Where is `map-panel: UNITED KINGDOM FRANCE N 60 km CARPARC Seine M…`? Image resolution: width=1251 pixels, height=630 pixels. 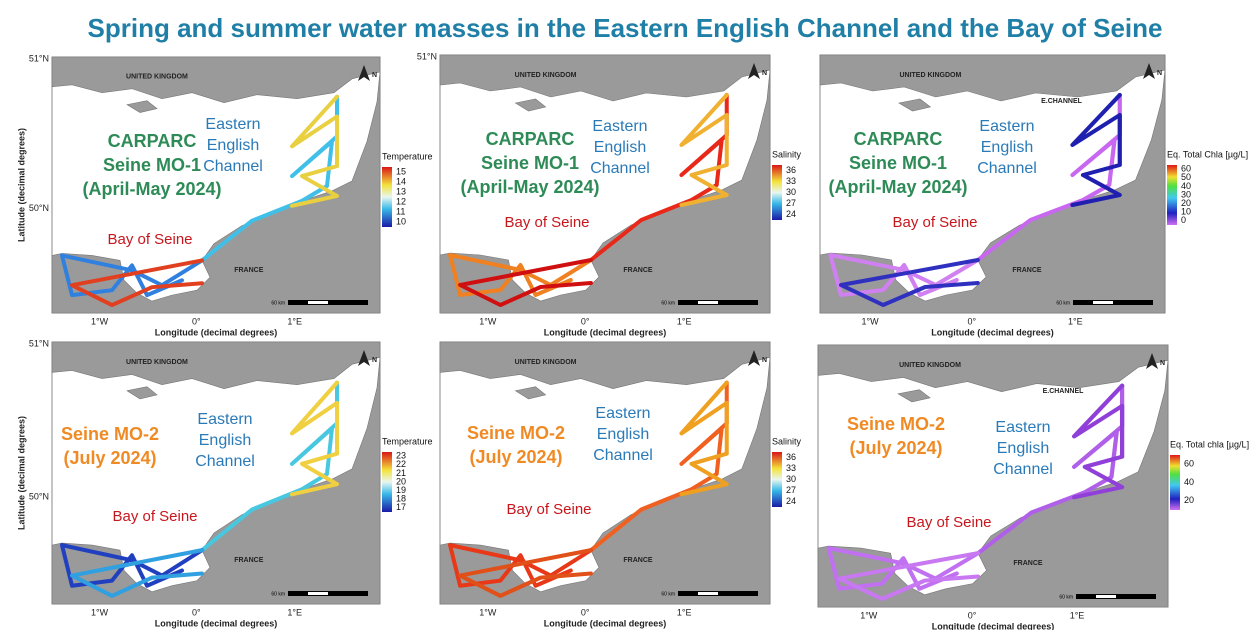 map-panel: UNITED KINGDOM FRANCE N 60 km CARPARC Seine M… is located at coordinates (609, 194).